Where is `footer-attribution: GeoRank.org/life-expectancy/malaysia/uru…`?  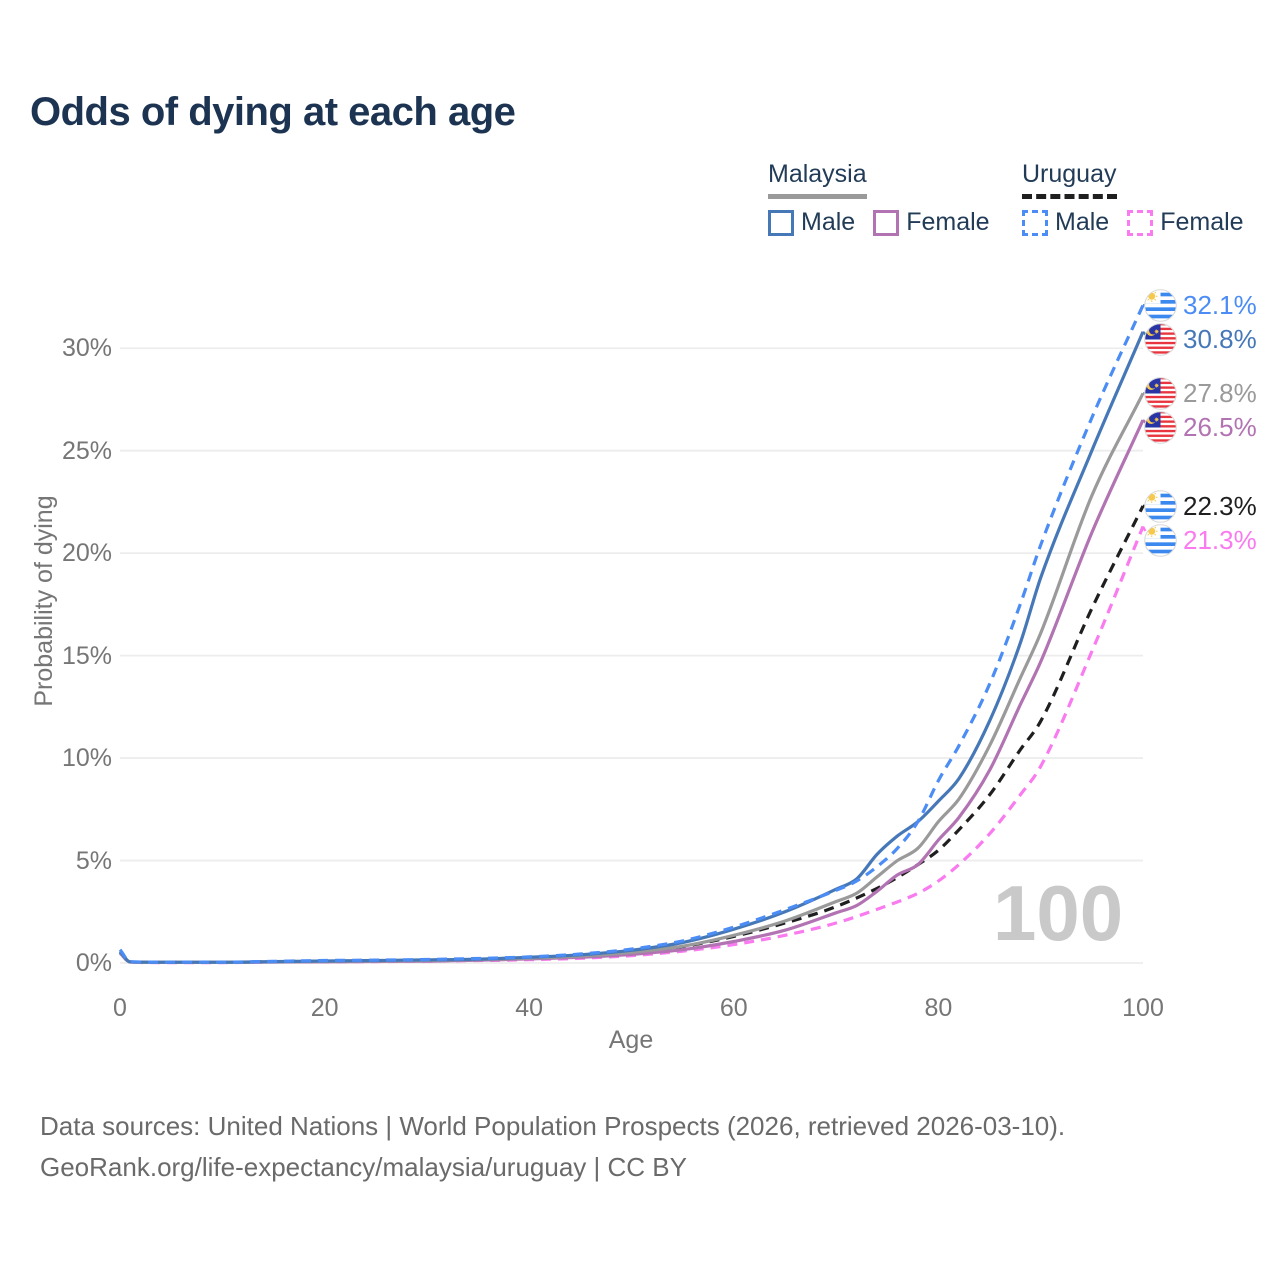 footer-attribution: GeoRank.org/life-expectancy/malaysia/uru… is located at coordinates (363, 1167).